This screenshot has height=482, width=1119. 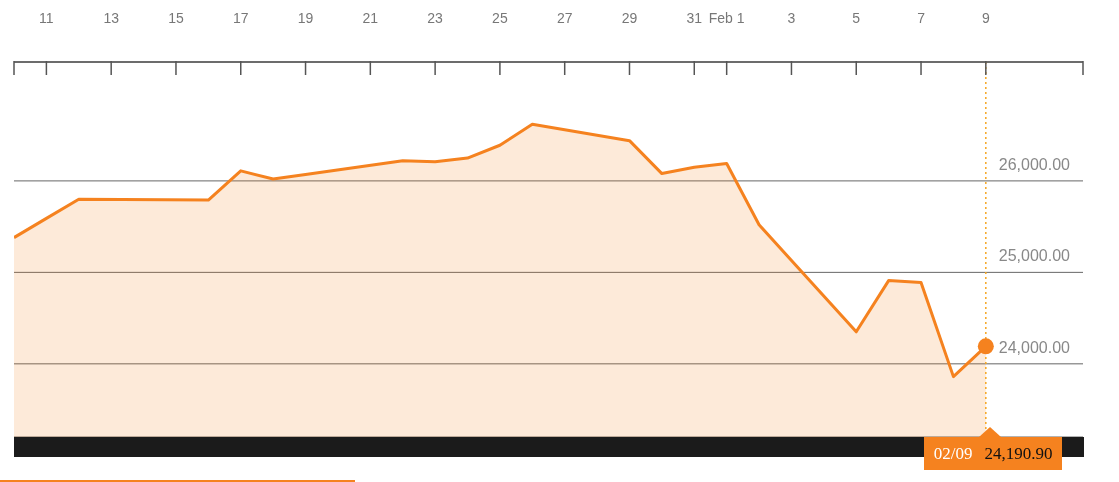 I want to click on text: 02/09 24,190.90, so click(x=993, y=453).